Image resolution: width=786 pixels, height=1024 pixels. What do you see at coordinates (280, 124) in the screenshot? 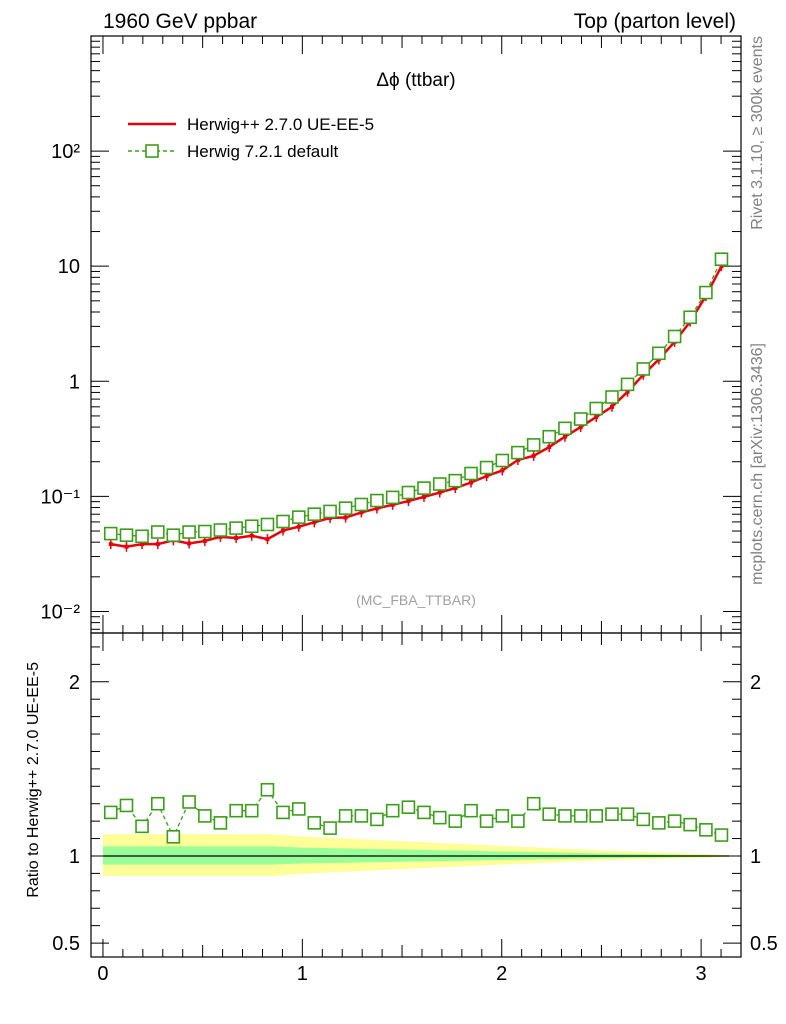
I see `legend-red-label: Herwig++ 2.7.0 UE-EE-5` at bounding box center [280, 124].